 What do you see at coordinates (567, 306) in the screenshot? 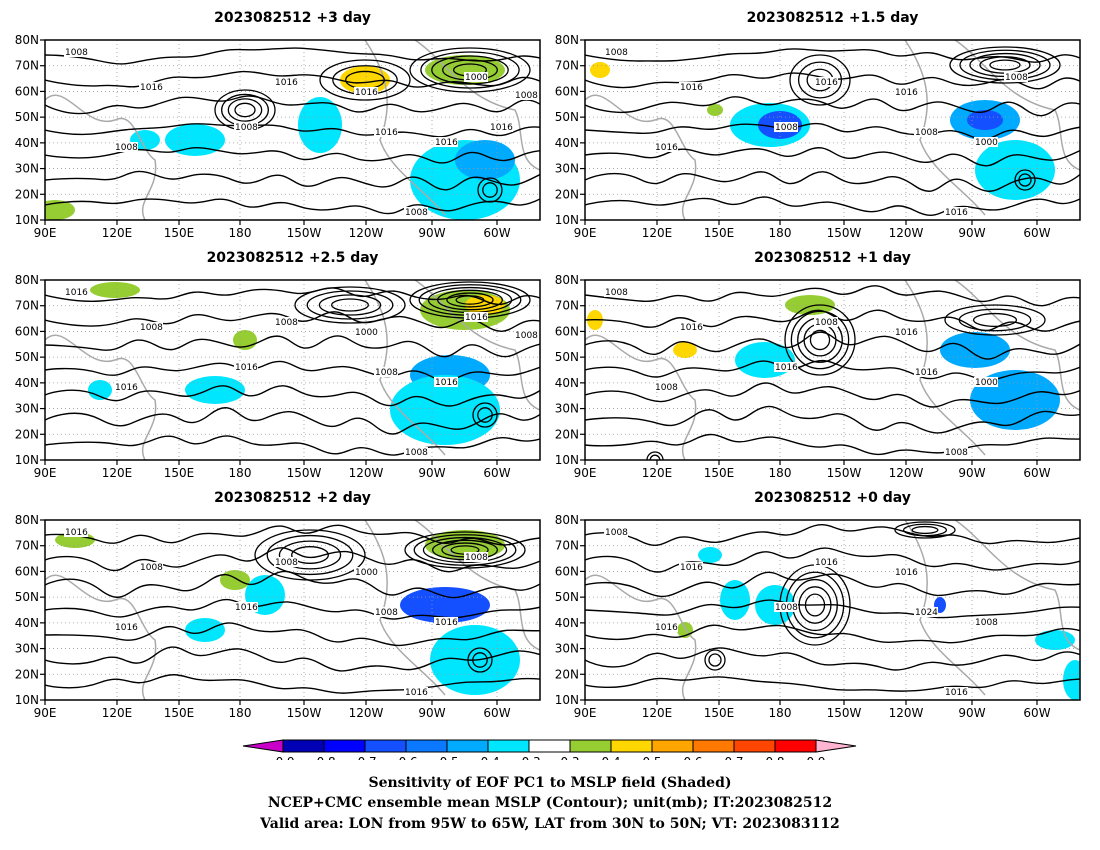
I see `lat-tick-label: 70N` at bounding box center [567, 306].